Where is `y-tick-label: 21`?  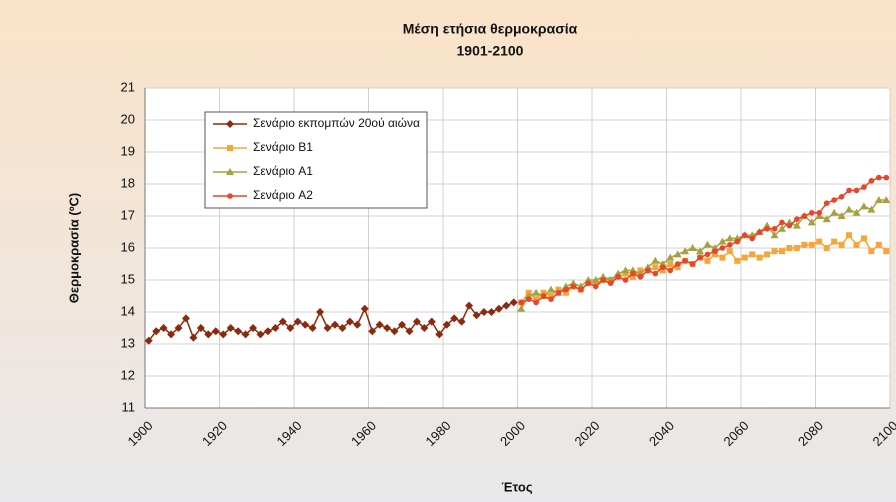 y-tick-label: 21 is located at coordinates (128, 86).